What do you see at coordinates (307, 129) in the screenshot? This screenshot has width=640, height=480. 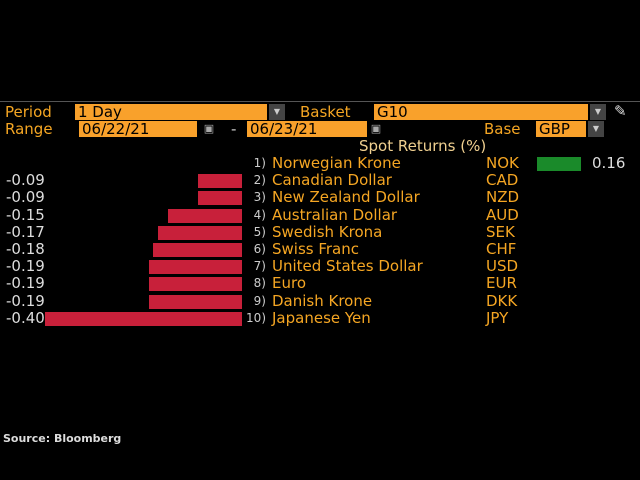 I see `range-end-input: 06/23/21` at bounding box center [307, 129].